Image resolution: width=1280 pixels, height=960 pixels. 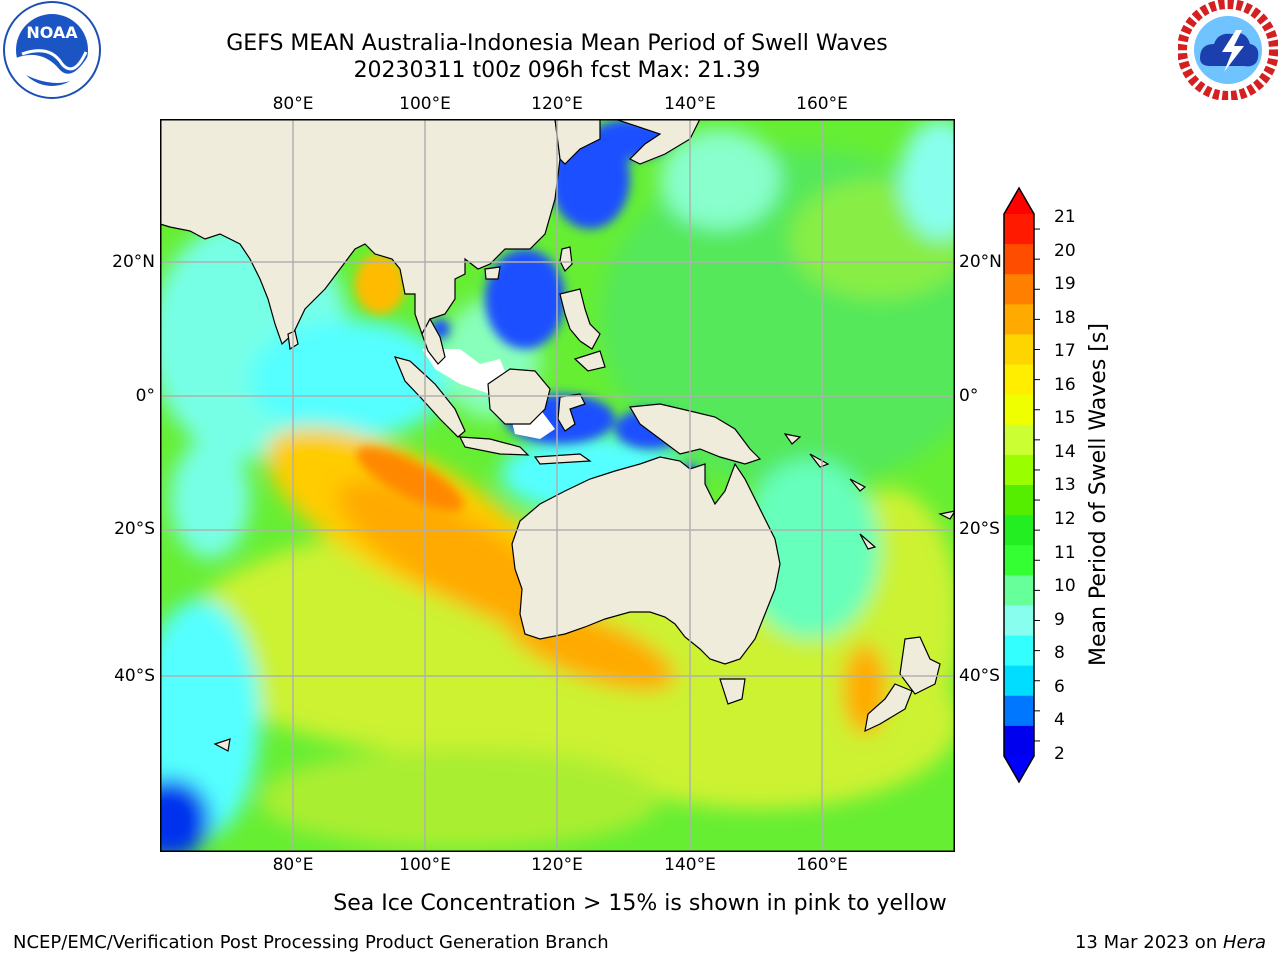 What do you see at coordinates (1059, 754) in the screenshot?
I see `colorbar-tick: 2` at bounding box center [1059, 754].